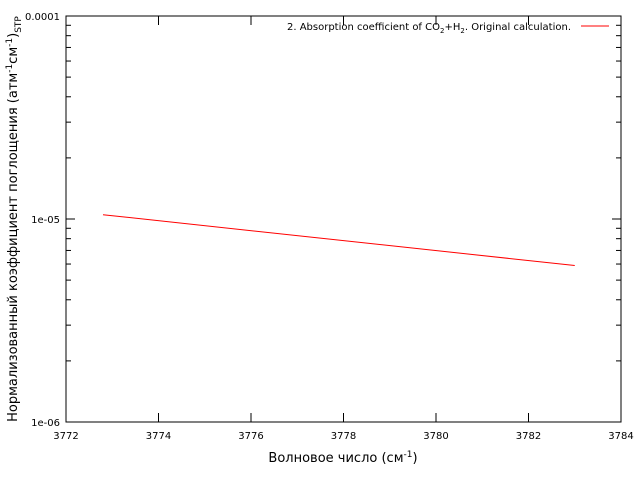 The width and height of the screenshot is (640, 480). I want to click on x-tick-label: 3772, so click(65, 436).